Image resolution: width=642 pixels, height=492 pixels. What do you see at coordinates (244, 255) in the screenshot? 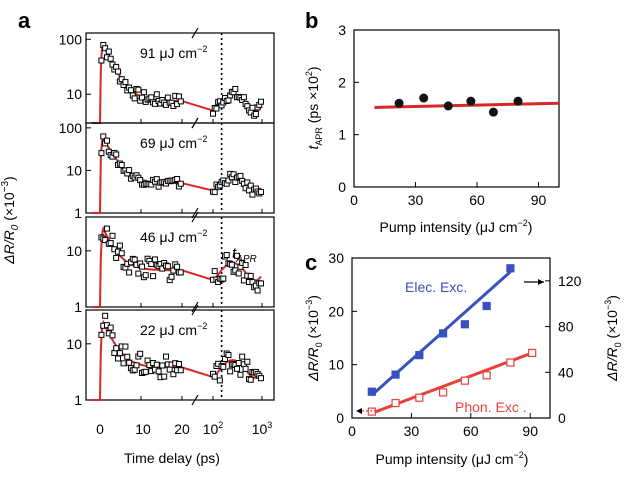
I see `t-apr-annotation: tAPR` at bounding box center [244, 255].